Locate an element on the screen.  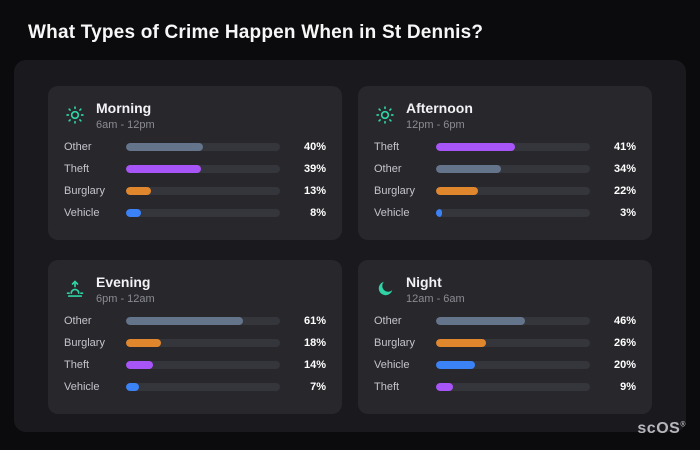
value-label: 22% is located at coordinates (624, 190).